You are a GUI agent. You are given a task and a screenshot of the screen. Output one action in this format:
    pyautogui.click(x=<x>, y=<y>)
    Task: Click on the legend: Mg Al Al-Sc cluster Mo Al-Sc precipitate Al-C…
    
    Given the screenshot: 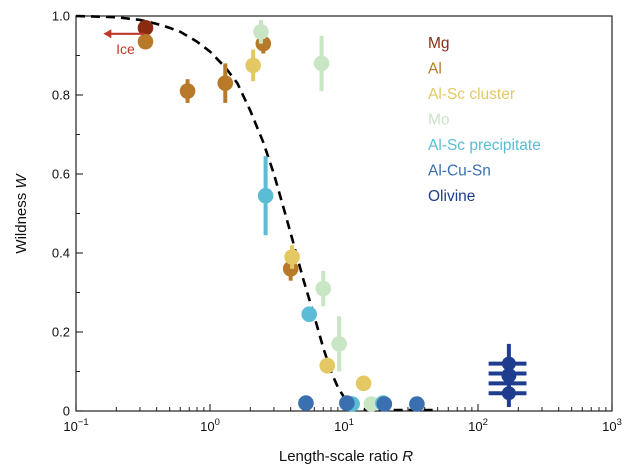 What is the action you would take?
    pyautogui.click(x=484, y=120)
    